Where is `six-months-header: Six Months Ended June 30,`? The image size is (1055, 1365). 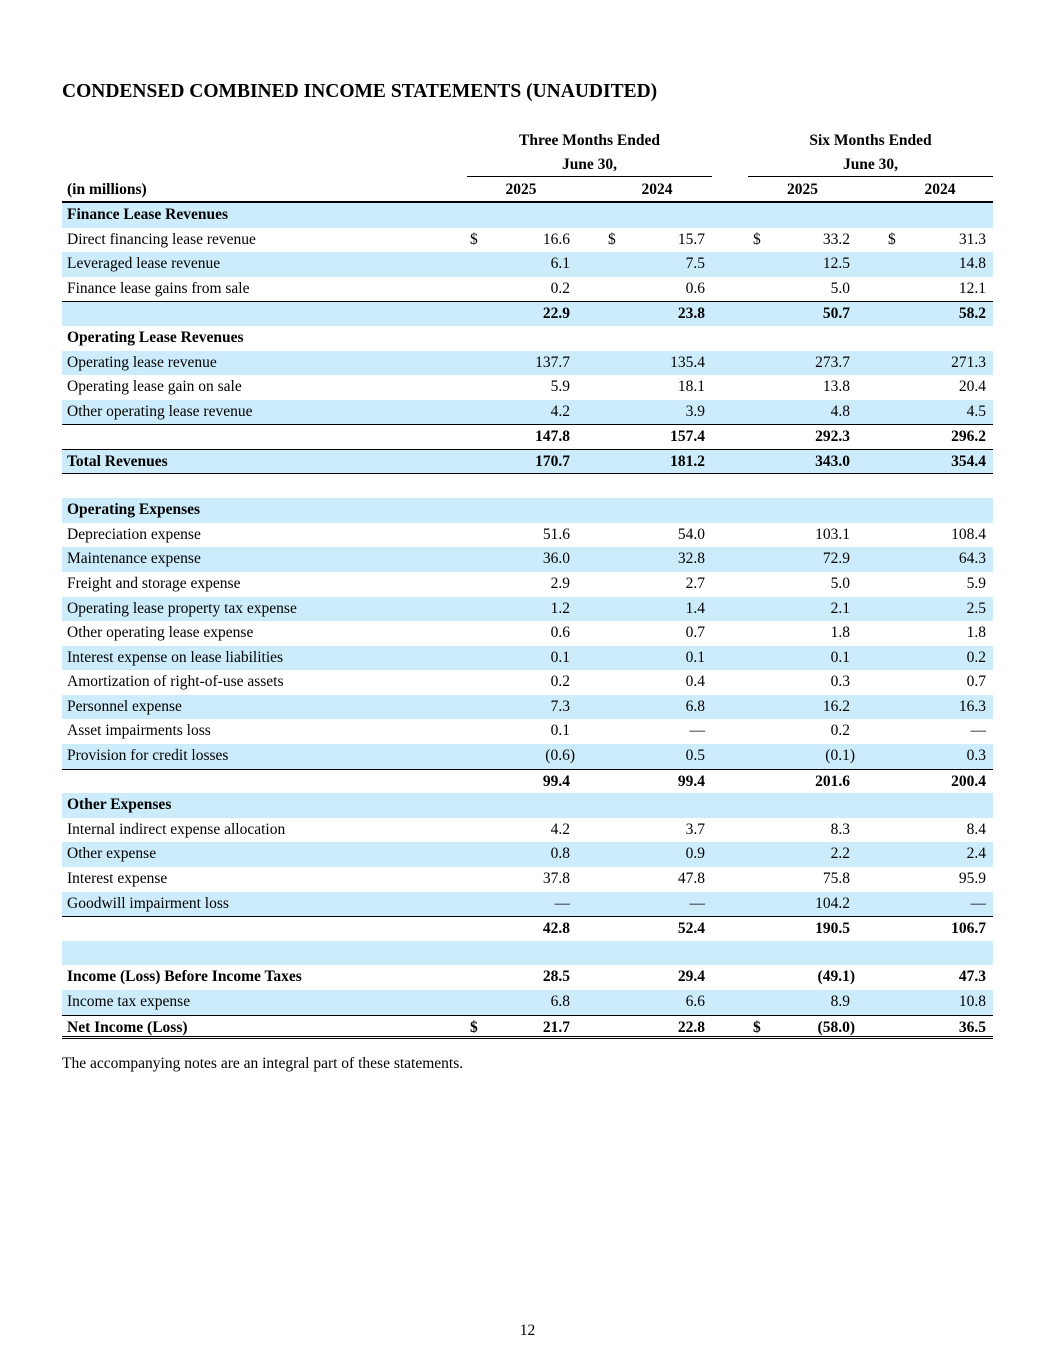
six-months-header: Six Months Ended June 30, is located at coordinates (870, 152).